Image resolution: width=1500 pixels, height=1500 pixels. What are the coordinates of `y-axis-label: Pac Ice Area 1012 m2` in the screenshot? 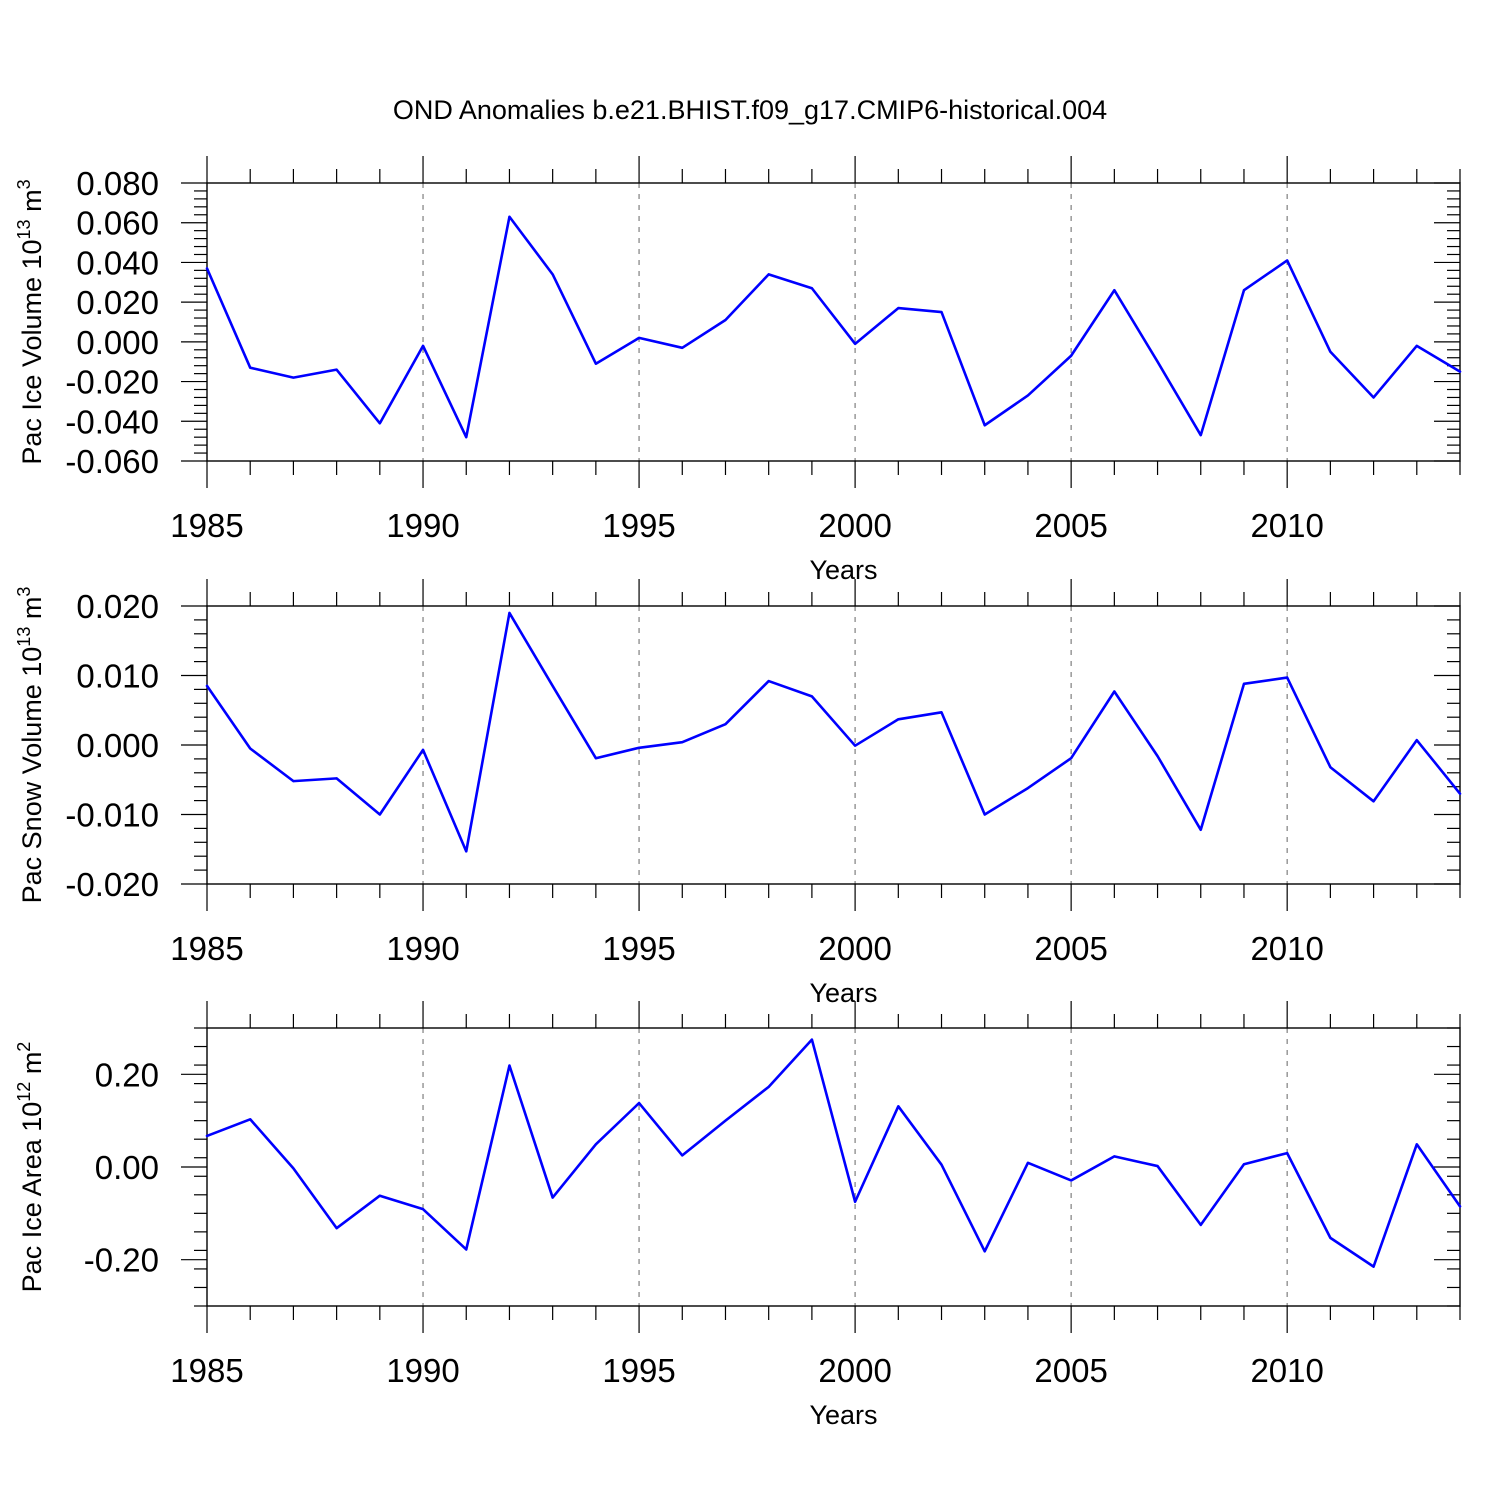 It's located at (30, 1167).